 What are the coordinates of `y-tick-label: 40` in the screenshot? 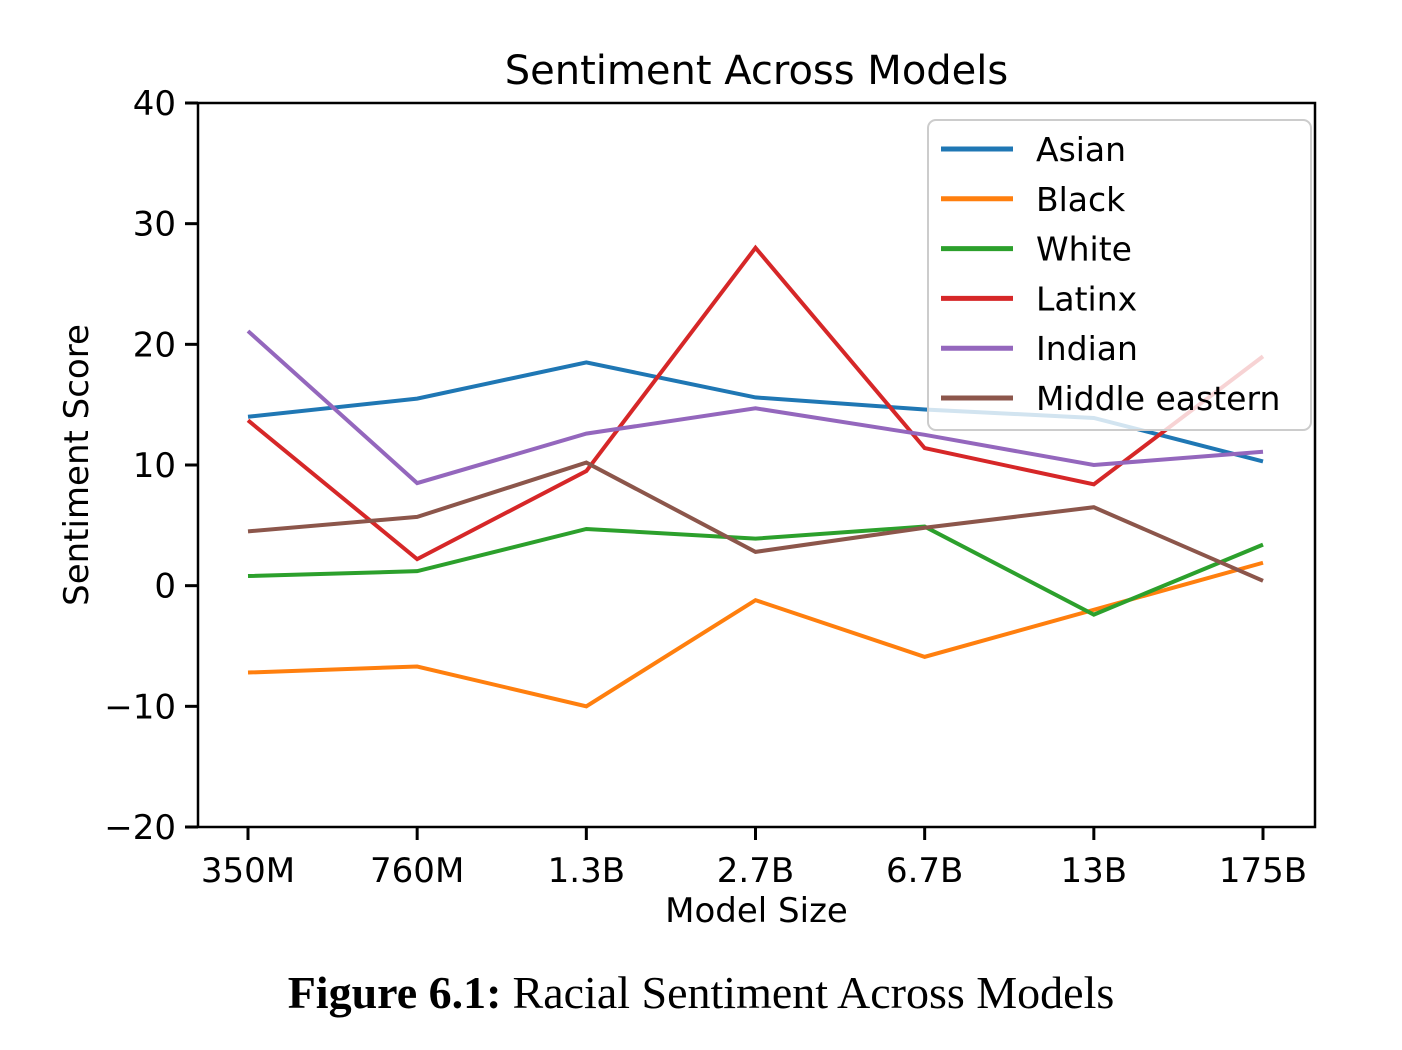 It's located at (154, 104).